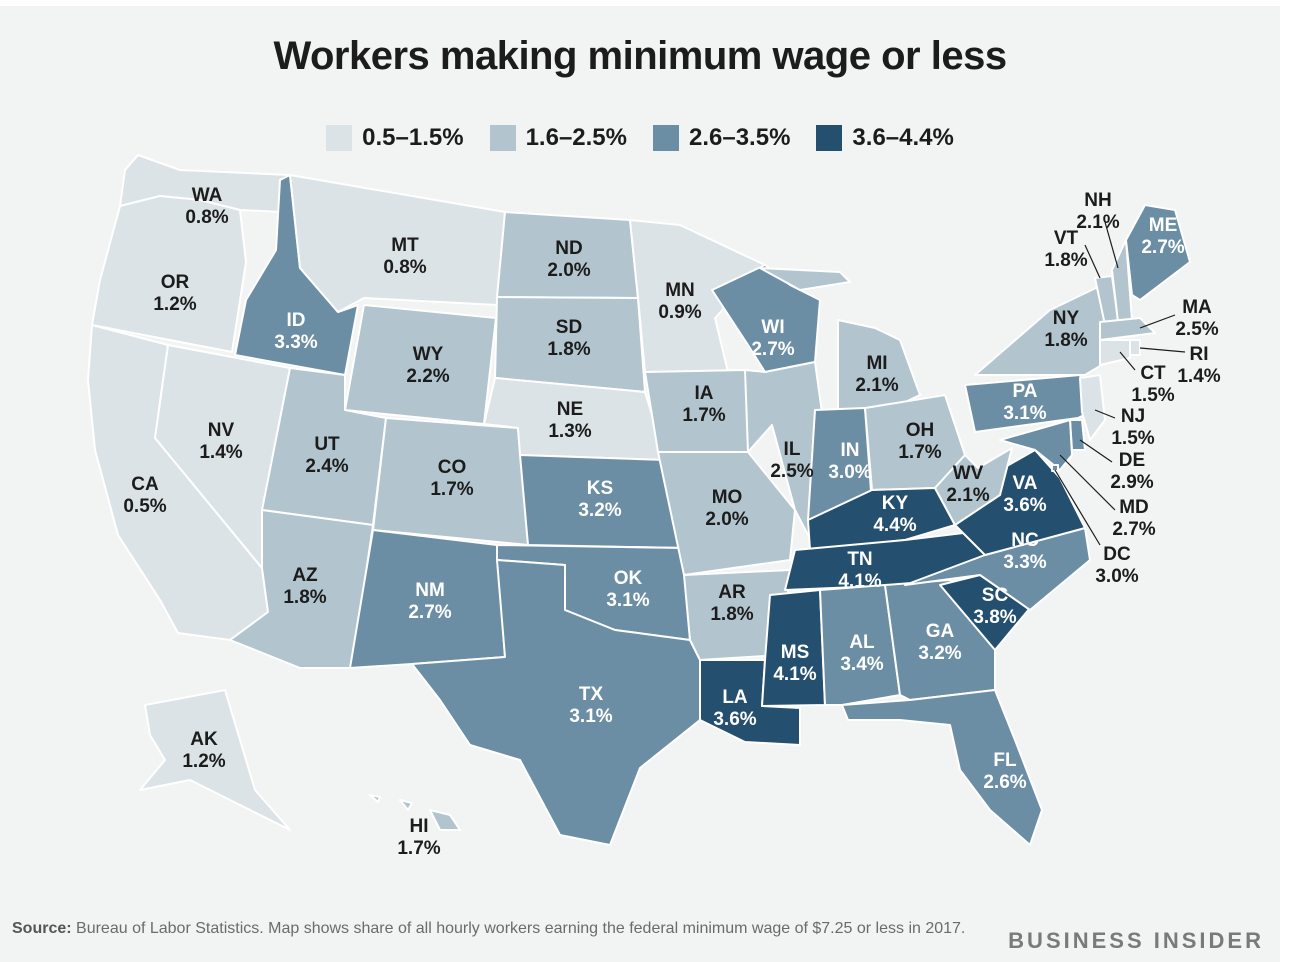 The image size is (1290, 962). Describe the element at coordinates (305, 575) in the screenshot. I see `state-abbr-label: AZ` at that location.